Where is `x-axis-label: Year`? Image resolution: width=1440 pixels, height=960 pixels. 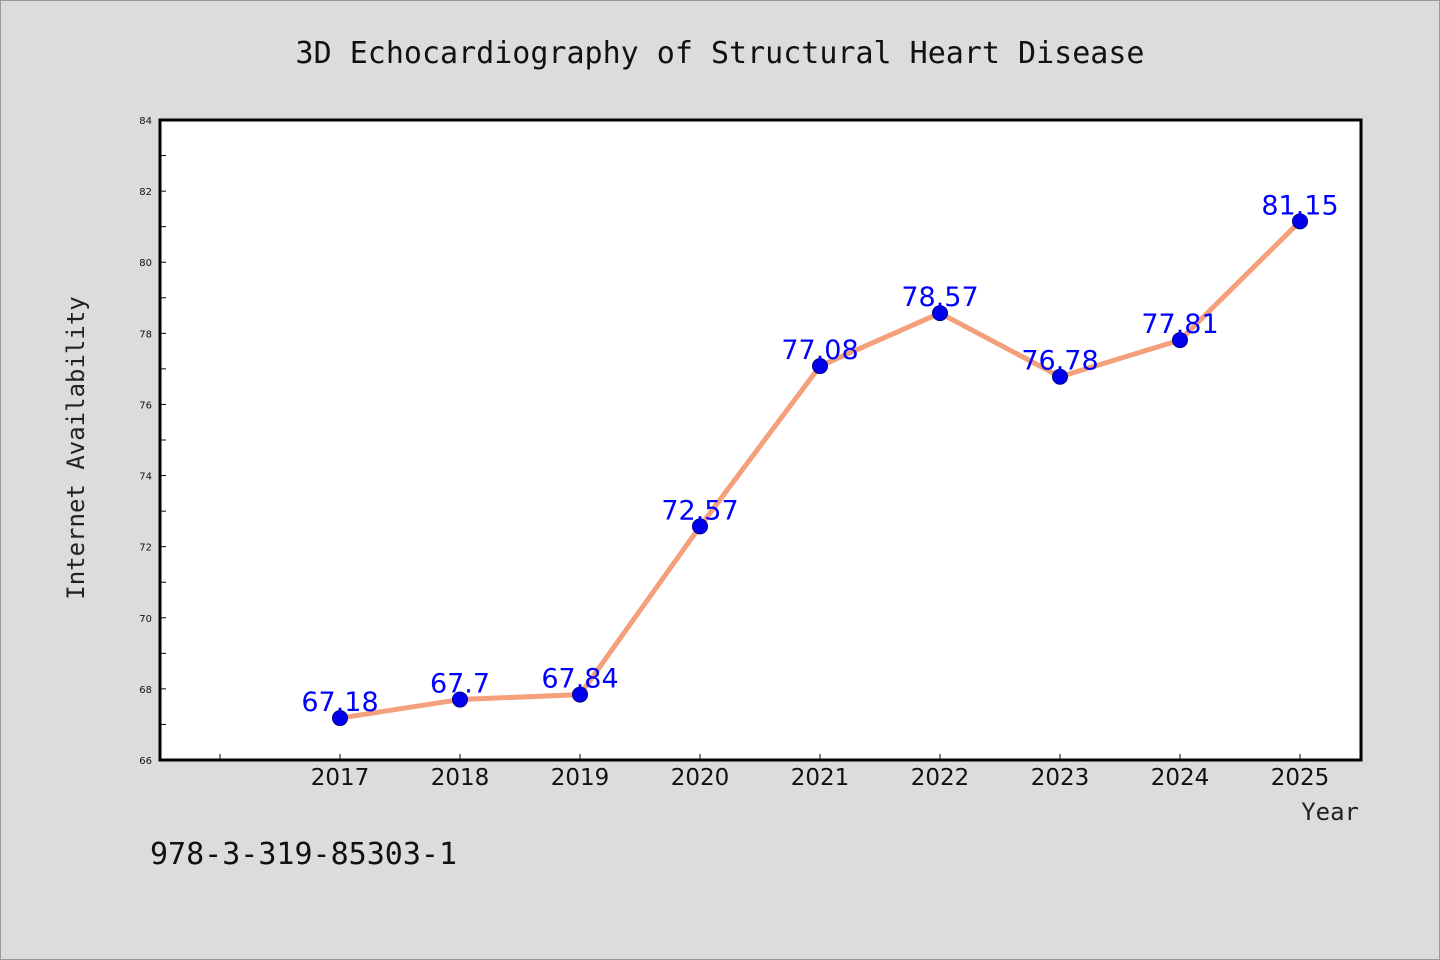
x-axis-label: Year is located at coordinates (1330, 812).